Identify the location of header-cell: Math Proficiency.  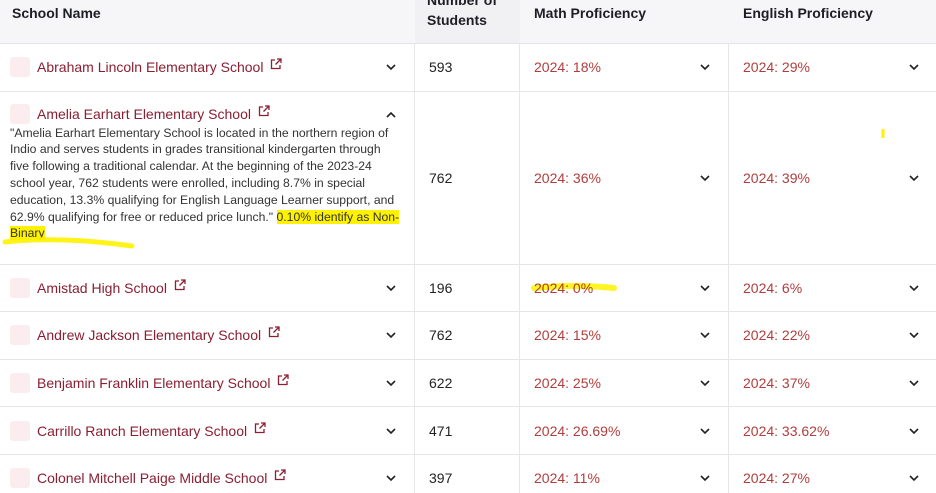
(624, 22).